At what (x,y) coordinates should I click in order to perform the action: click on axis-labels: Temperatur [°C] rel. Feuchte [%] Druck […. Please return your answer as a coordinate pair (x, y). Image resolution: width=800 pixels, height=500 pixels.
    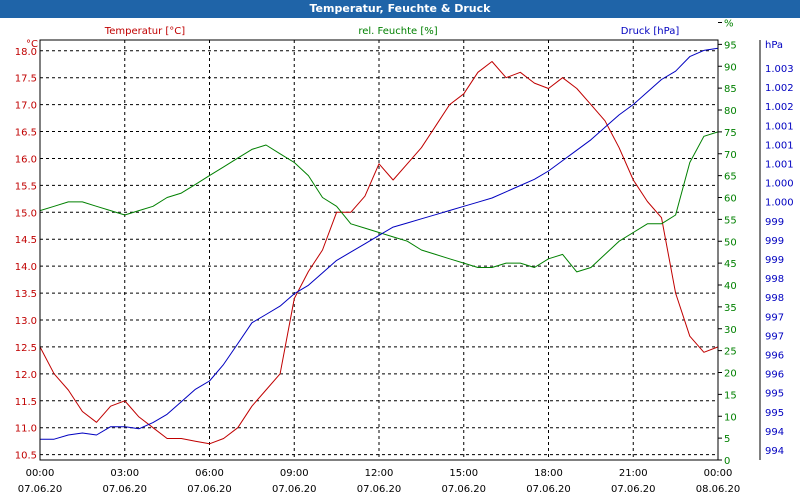
    Looking at the image, I should click on (404, 38).